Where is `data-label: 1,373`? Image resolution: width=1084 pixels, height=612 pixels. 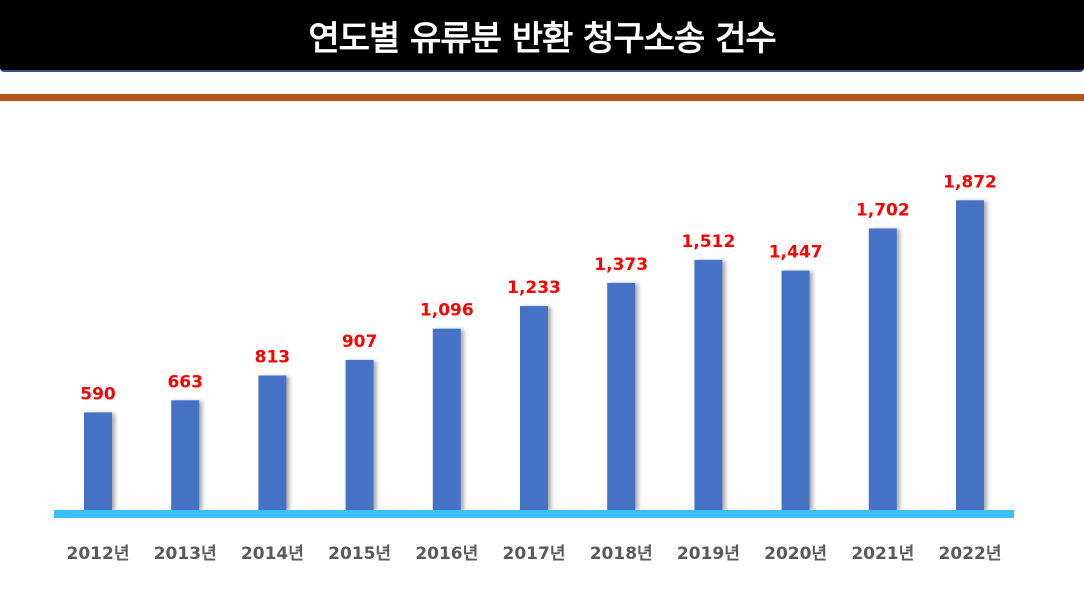 data-label: 1,373 is located at coordinates (621, 265).